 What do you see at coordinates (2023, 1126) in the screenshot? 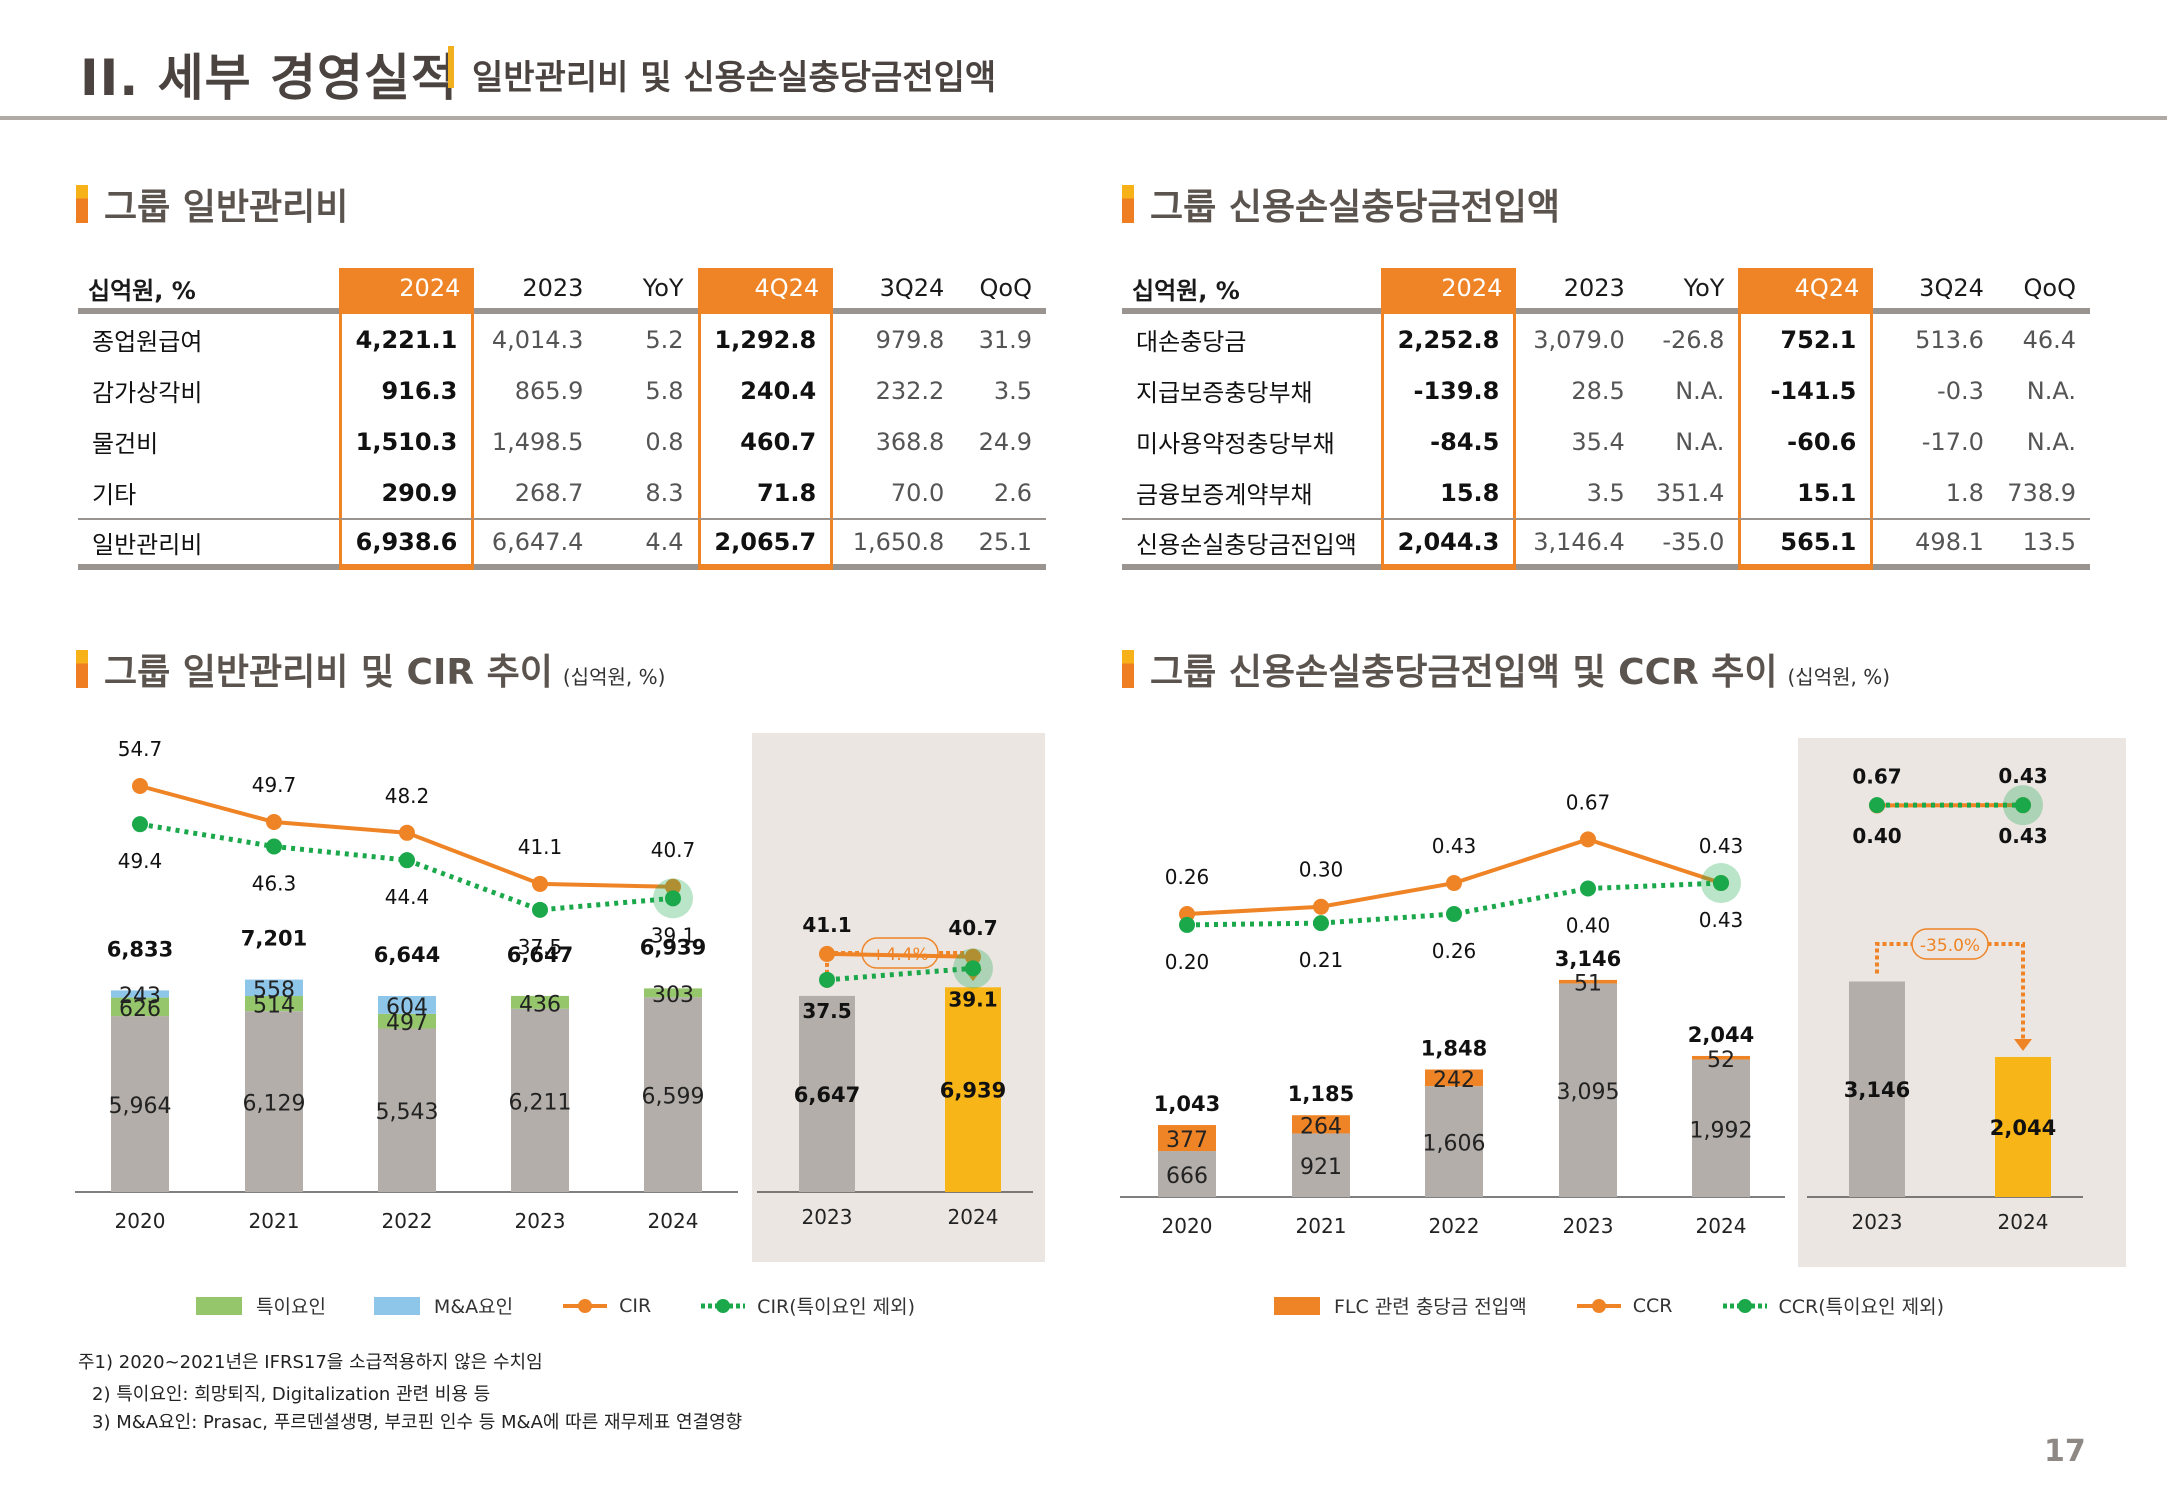
I see `inset-bar` at bounding box center [2023, 1126].